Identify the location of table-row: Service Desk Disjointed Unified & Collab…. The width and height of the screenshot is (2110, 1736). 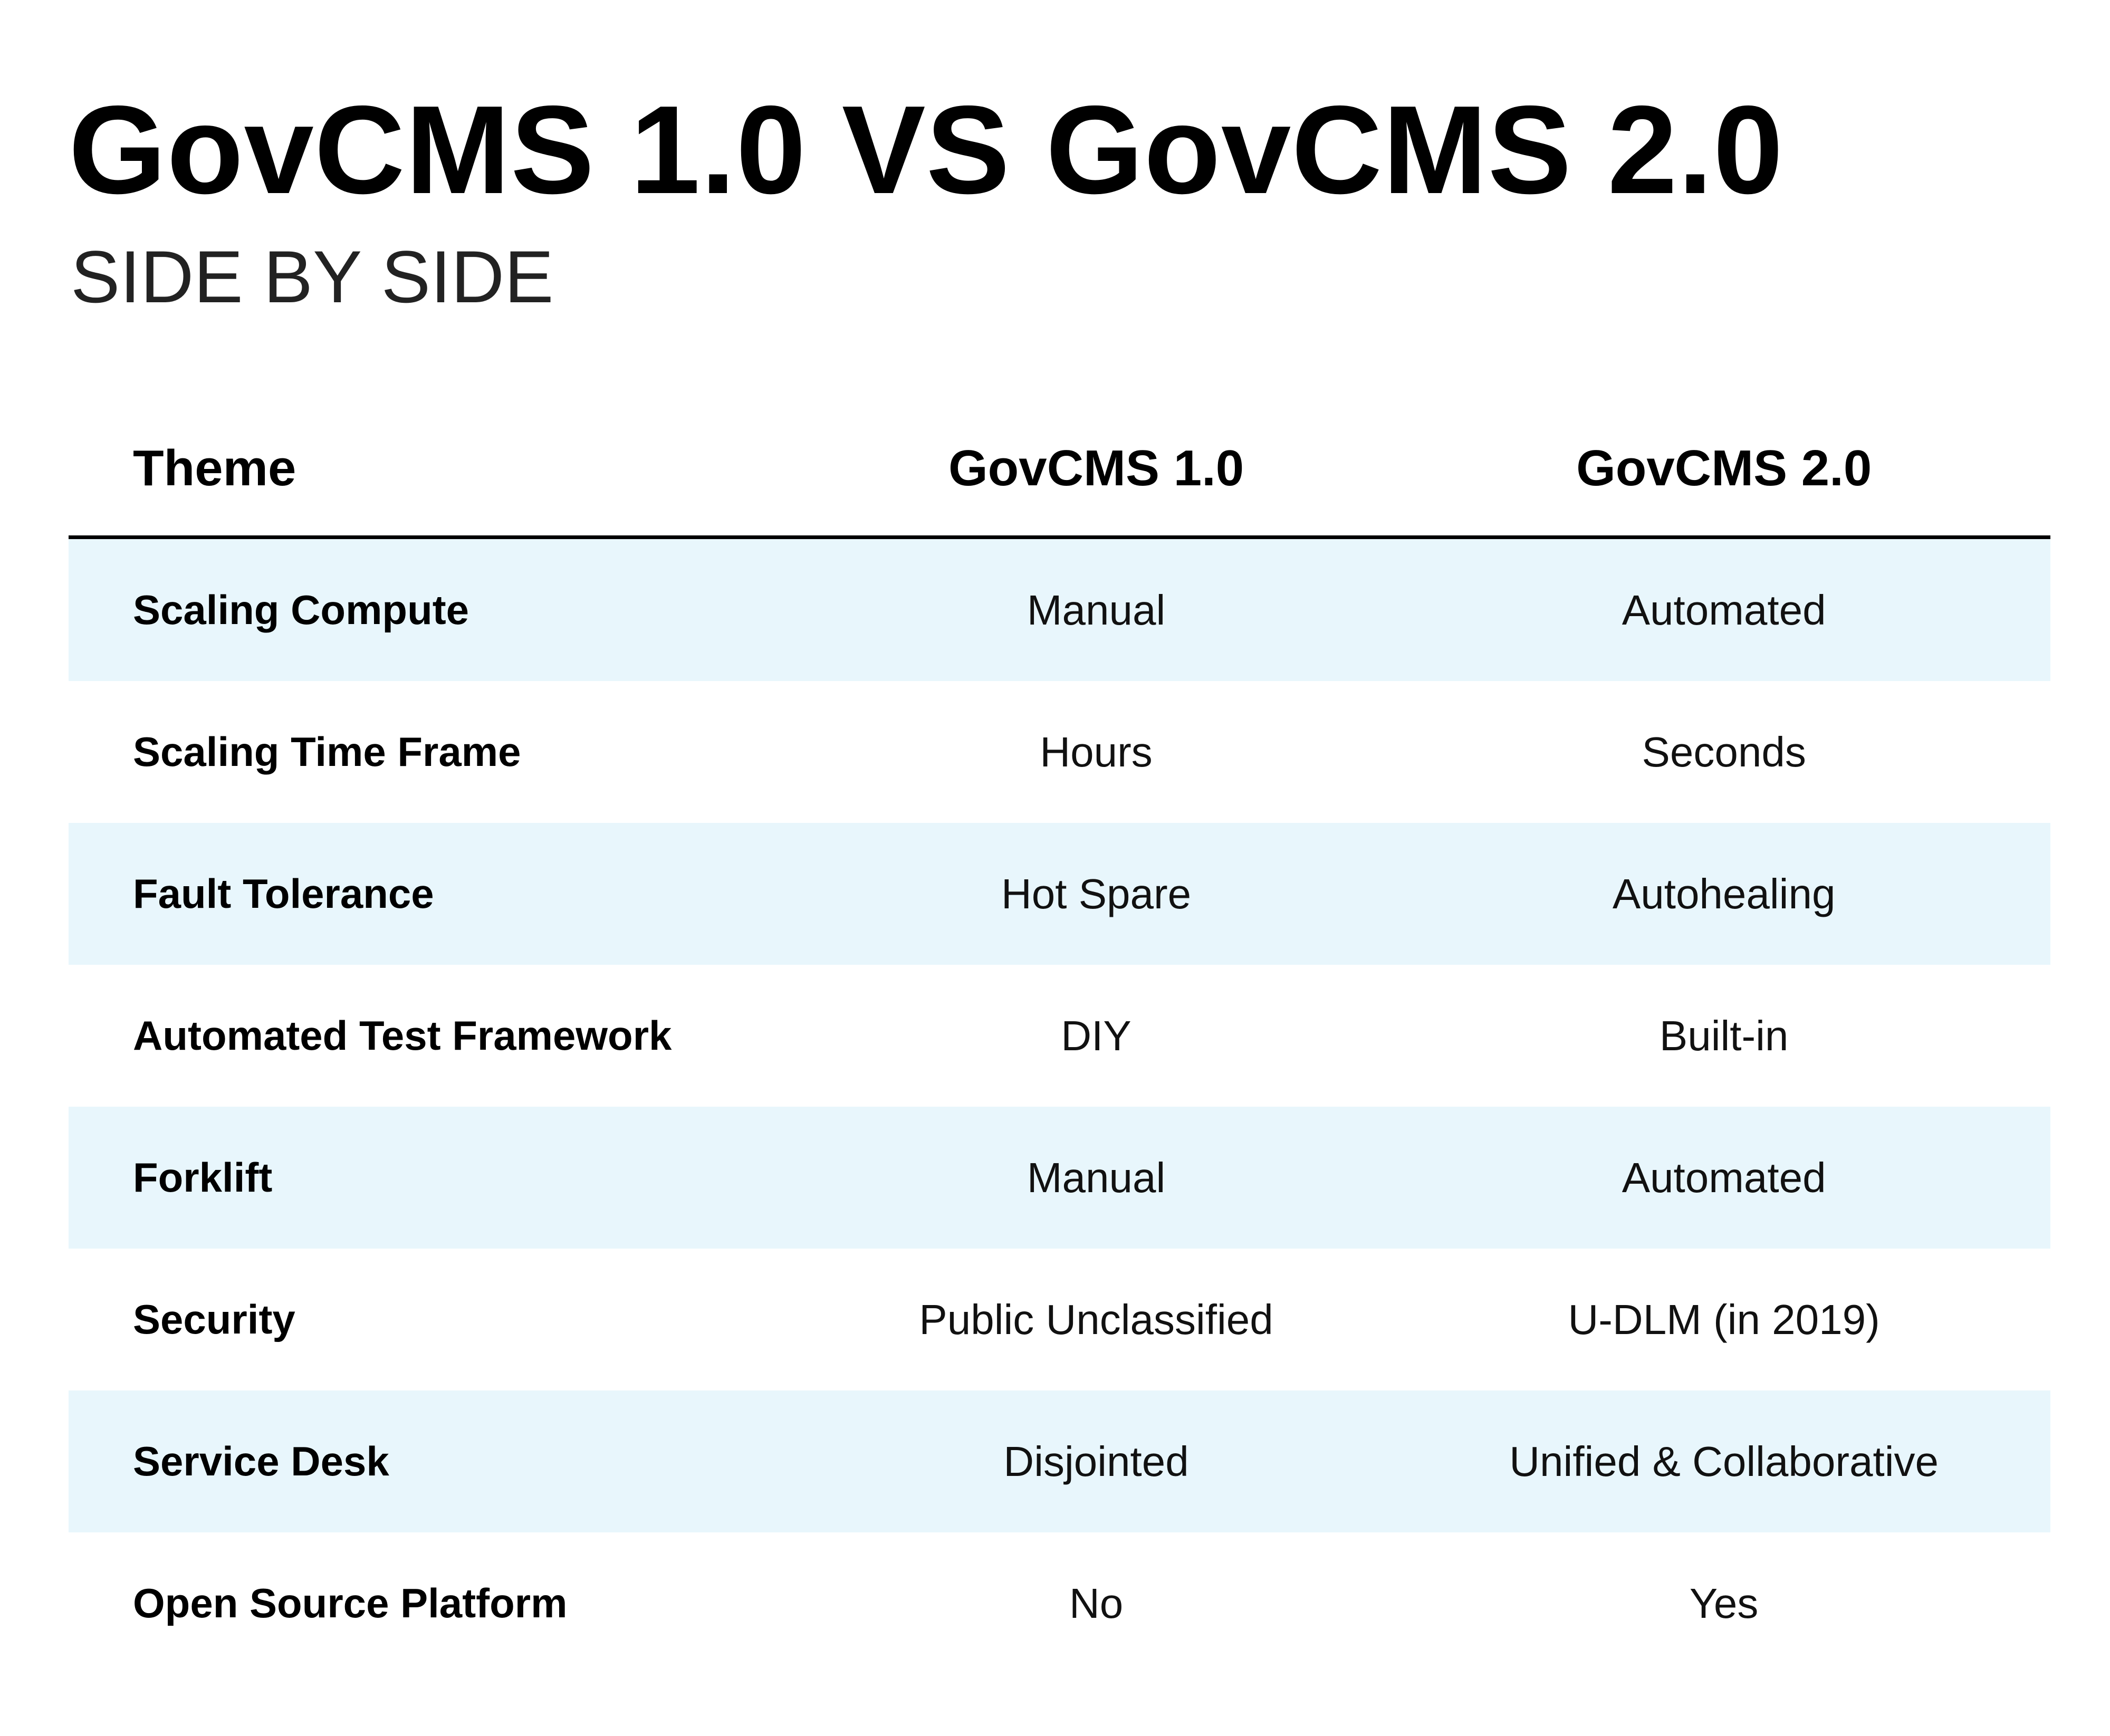
(1059, 1461).